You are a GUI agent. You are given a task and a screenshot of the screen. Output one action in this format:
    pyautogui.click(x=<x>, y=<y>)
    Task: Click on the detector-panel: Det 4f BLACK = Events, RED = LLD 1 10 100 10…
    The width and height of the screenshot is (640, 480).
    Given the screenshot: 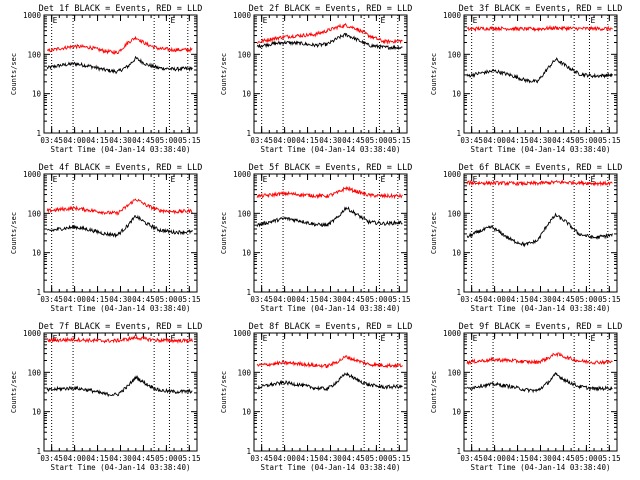 What is the action you would take?
    pyautogui.click(x=106, y=238)
    